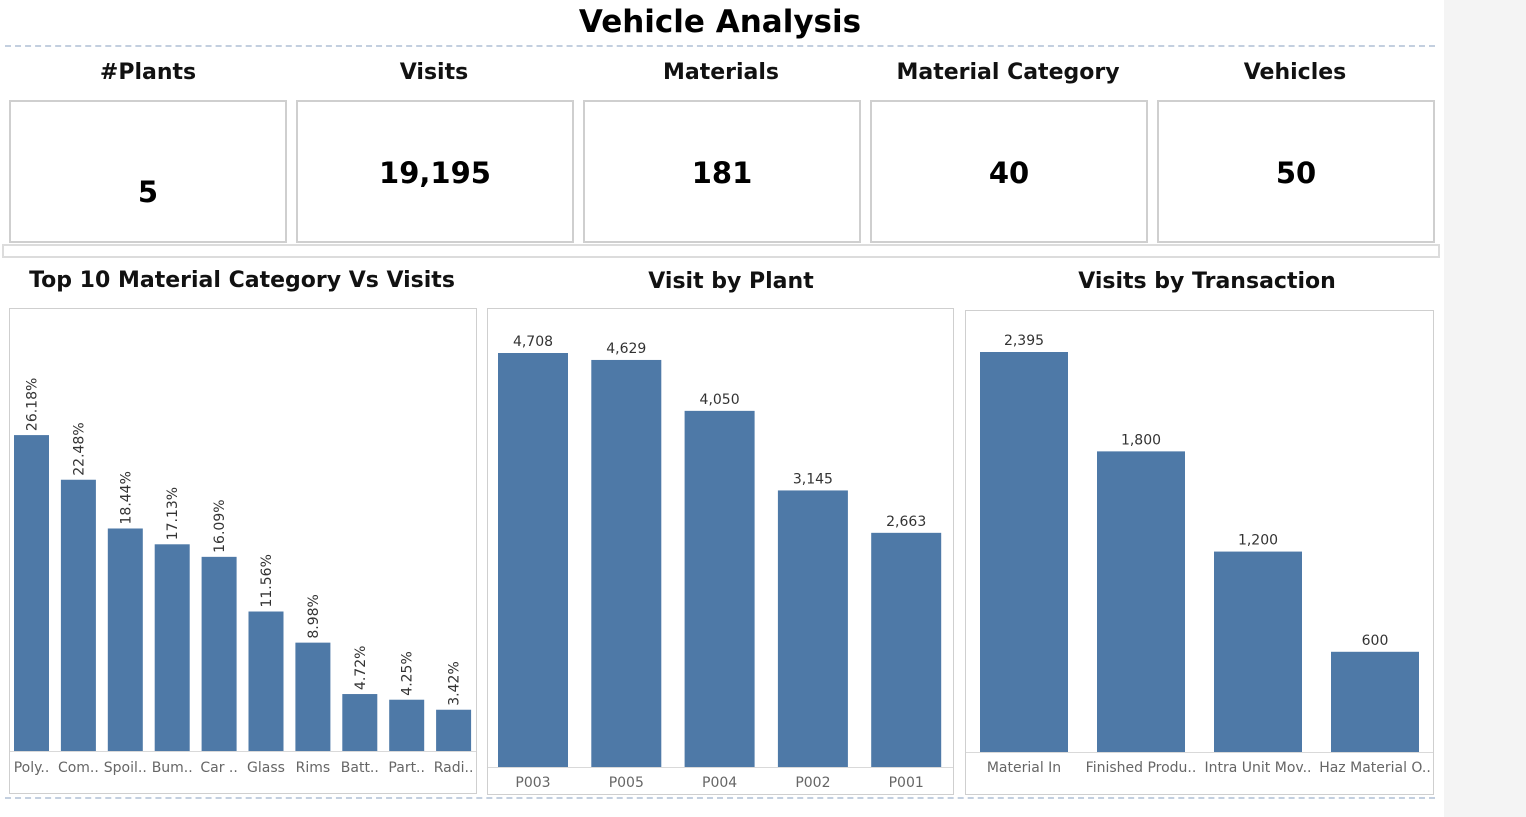  Describe the element at coordinates (532, 783) in the screenshot. I see `tick-label-plant-1: P003` at that location.